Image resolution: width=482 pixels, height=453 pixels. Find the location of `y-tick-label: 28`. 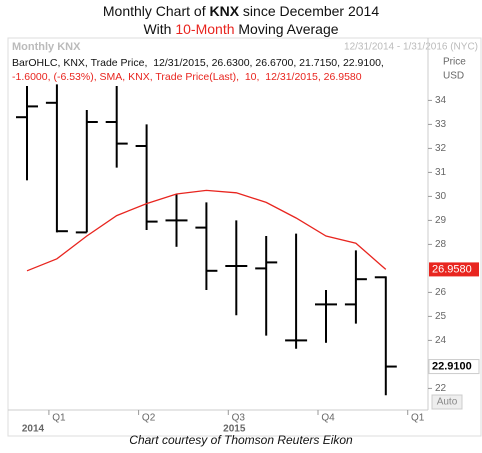

y-tick-label: 28 is located at coordinates (441, 244).